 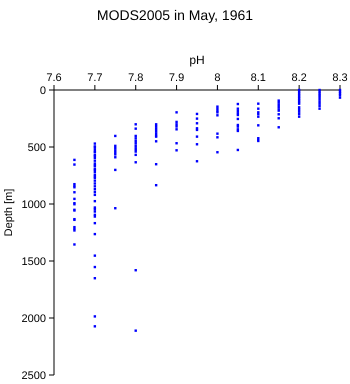 What do you see at coordinates (54, 78) in the screenshot?
I see `x-tick-label: 7.6` at bounding box center [54, 78].